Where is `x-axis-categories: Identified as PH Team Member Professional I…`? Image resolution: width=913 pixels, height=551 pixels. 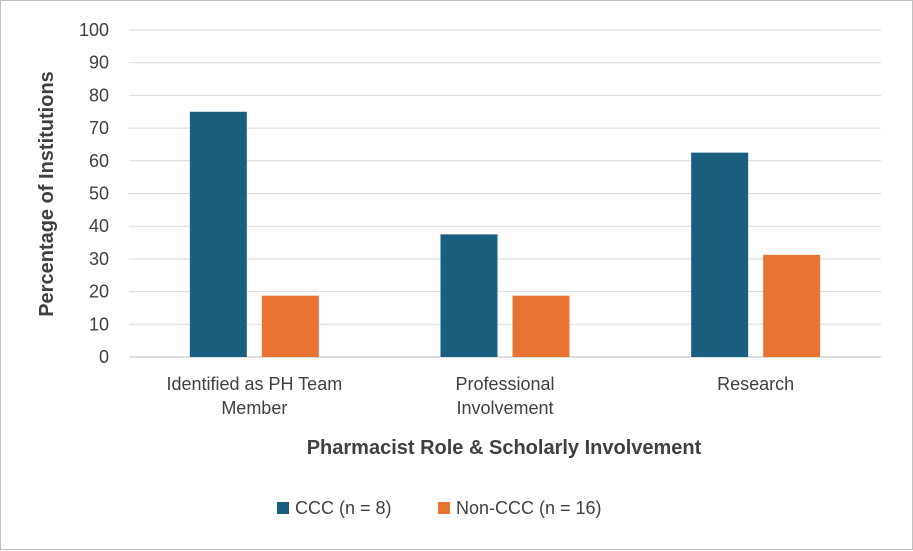 x-axis-categories: Identified as PH Team Member Professional I… is located at coordinates (480, 396).